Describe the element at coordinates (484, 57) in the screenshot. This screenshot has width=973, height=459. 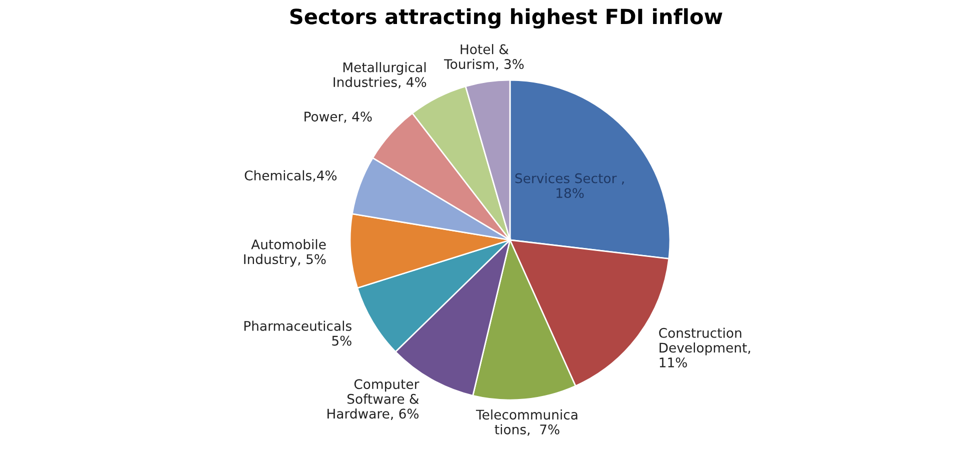
I see `slice-label: Hotel & Tourism, 3%` at that location.